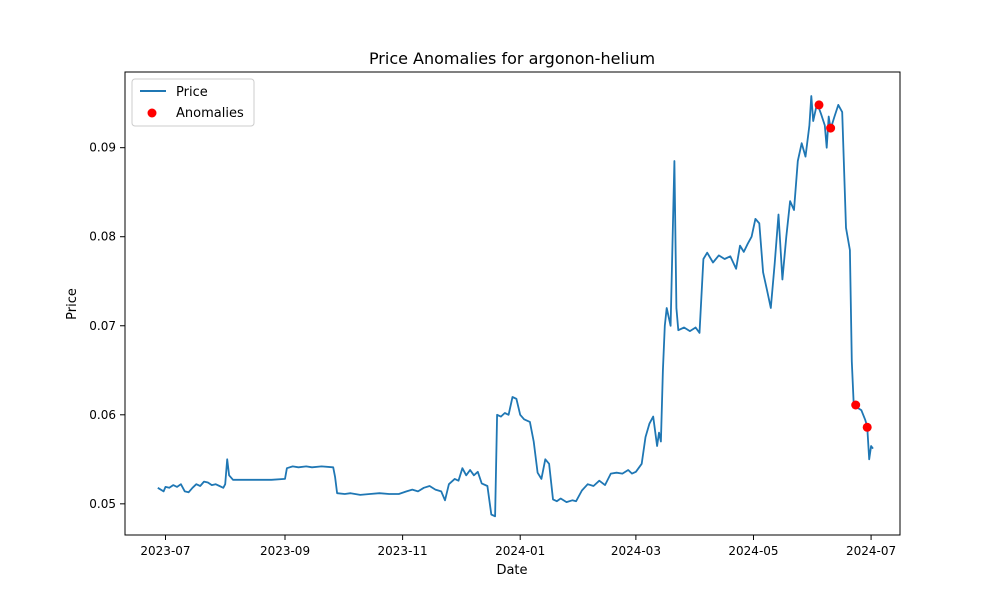  Describe the element at coordinates (285, 551) in the screenshot. I see `x-tick-label: 2023-09` at that location.